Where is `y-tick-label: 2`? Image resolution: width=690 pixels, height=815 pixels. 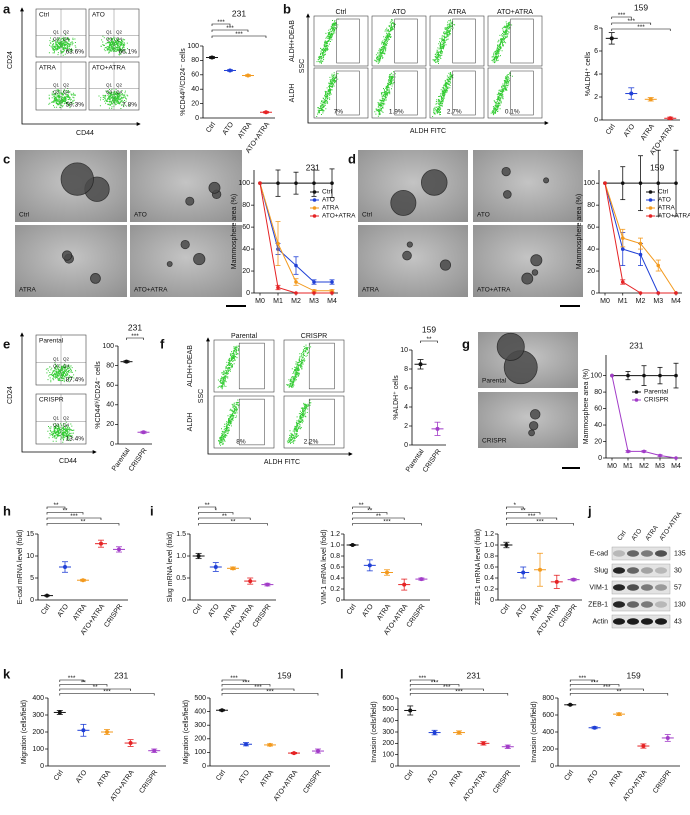
y-tick-label: 2 is located at coordinates (596, 97).